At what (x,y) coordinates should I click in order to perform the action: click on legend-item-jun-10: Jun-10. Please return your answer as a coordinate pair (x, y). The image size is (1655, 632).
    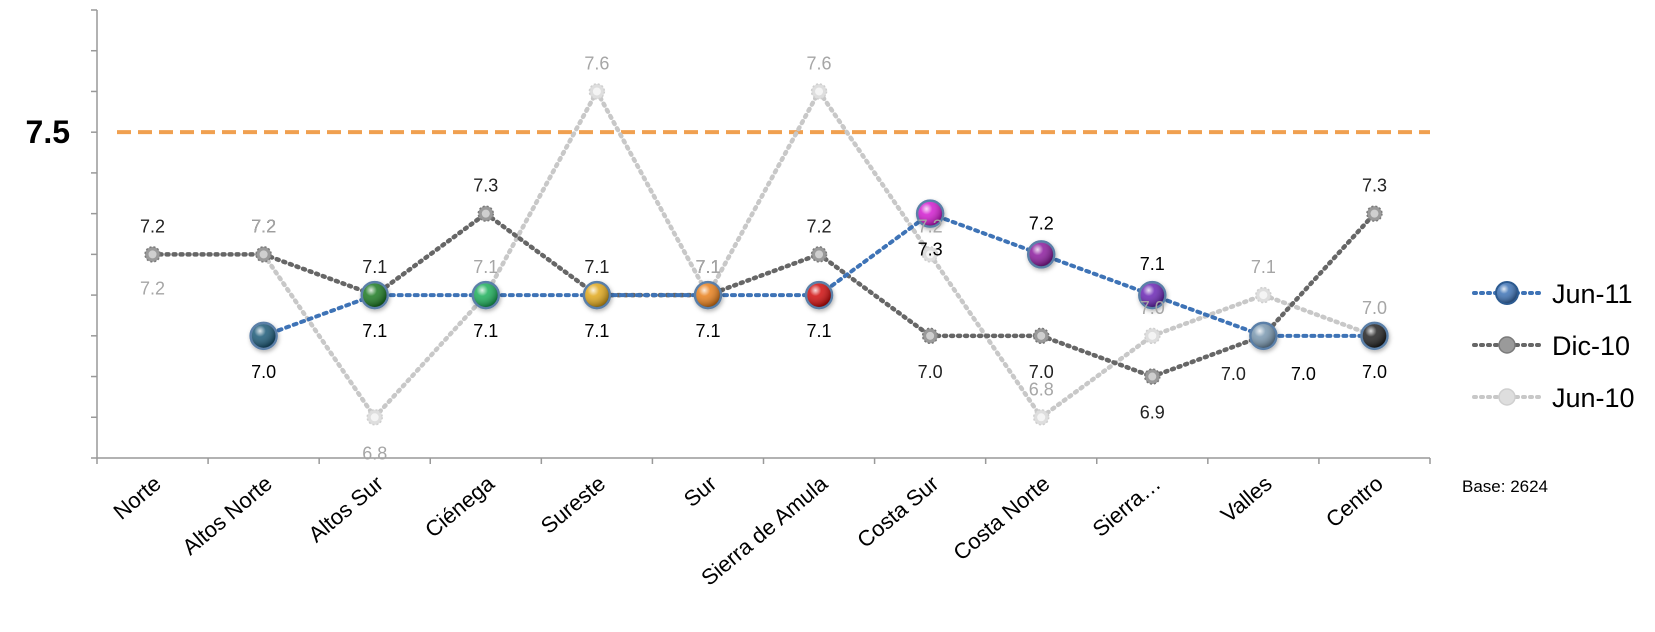
    Looking at the image, I should click on (1553, 398).